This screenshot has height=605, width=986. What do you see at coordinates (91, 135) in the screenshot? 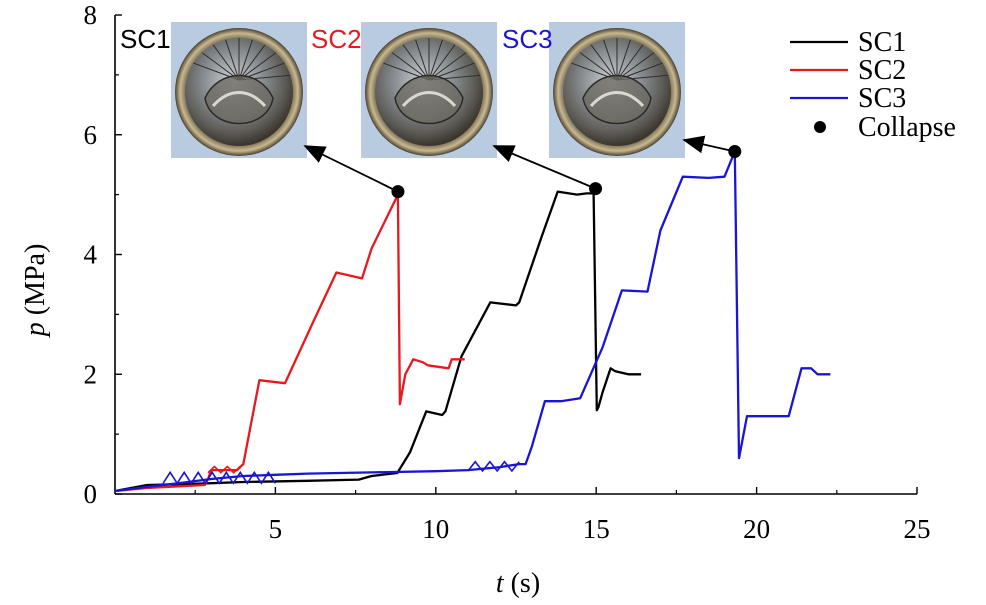
I see `y-tick-label-6: 6` at bounding box center [91, 135].